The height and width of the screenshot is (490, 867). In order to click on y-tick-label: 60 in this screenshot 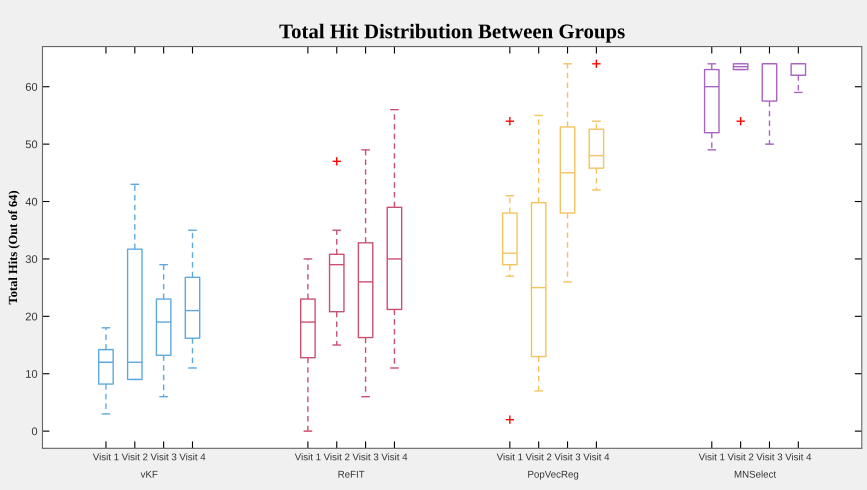, I will do `click(32, 86)`.